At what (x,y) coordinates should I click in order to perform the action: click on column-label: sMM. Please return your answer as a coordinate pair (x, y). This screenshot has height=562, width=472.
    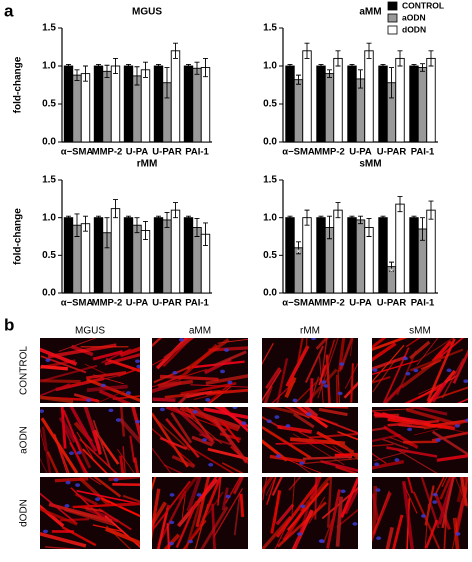
    Looking at the image, I should click on (420, 331).